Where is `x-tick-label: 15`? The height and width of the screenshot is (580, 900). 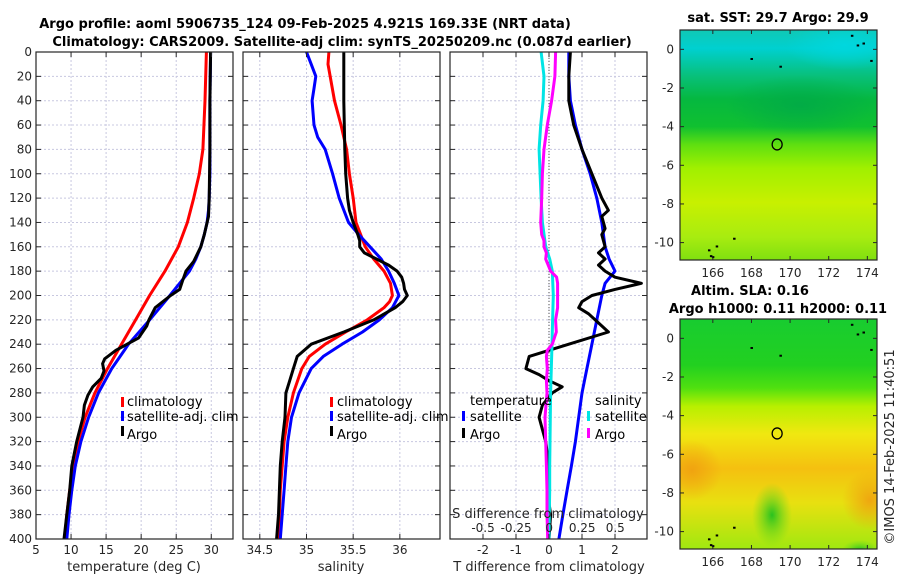 x-tick-label: 15 is located at coordinates (105, 550).